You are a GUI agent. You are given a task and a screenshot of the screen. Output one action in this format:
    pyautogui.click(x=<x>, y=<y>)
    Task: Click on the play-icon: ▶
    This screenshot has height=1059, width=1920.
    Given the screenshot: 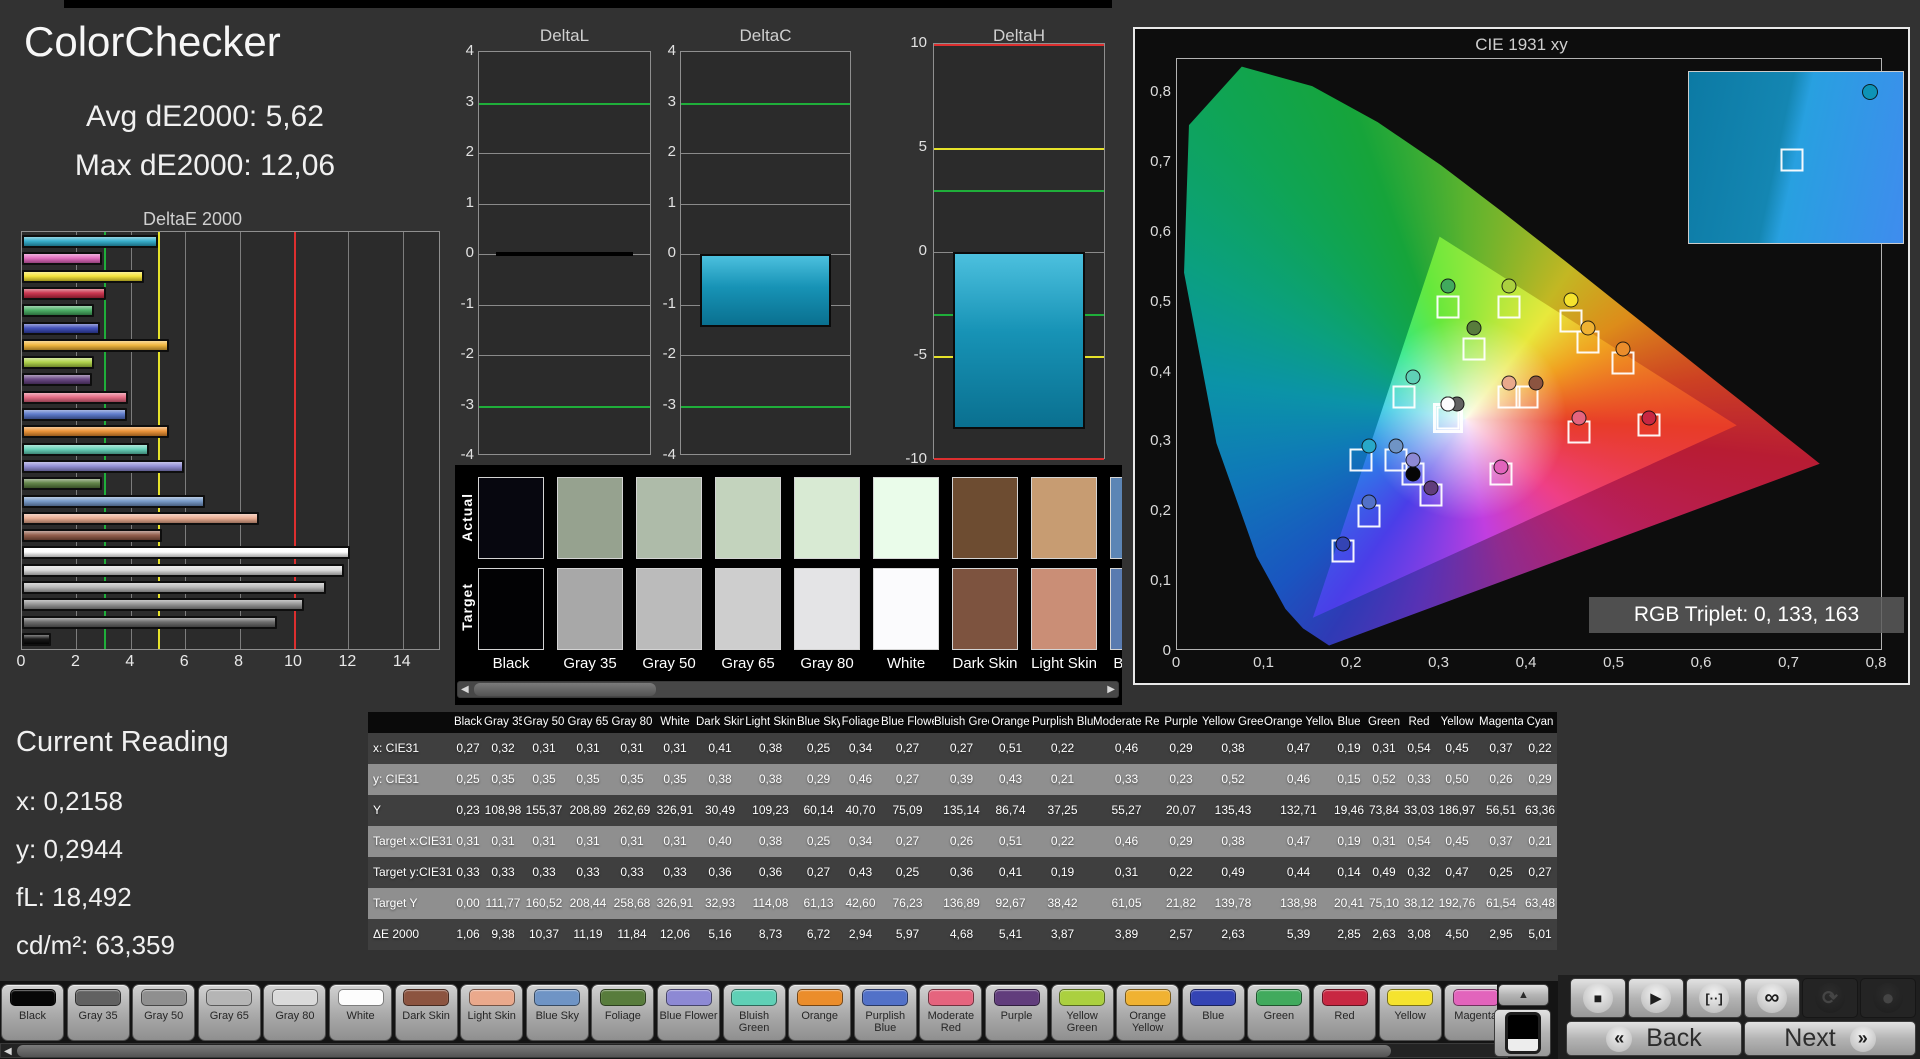 What is the action you would take?
    pyautogui.click(x=1656, y=998)
    